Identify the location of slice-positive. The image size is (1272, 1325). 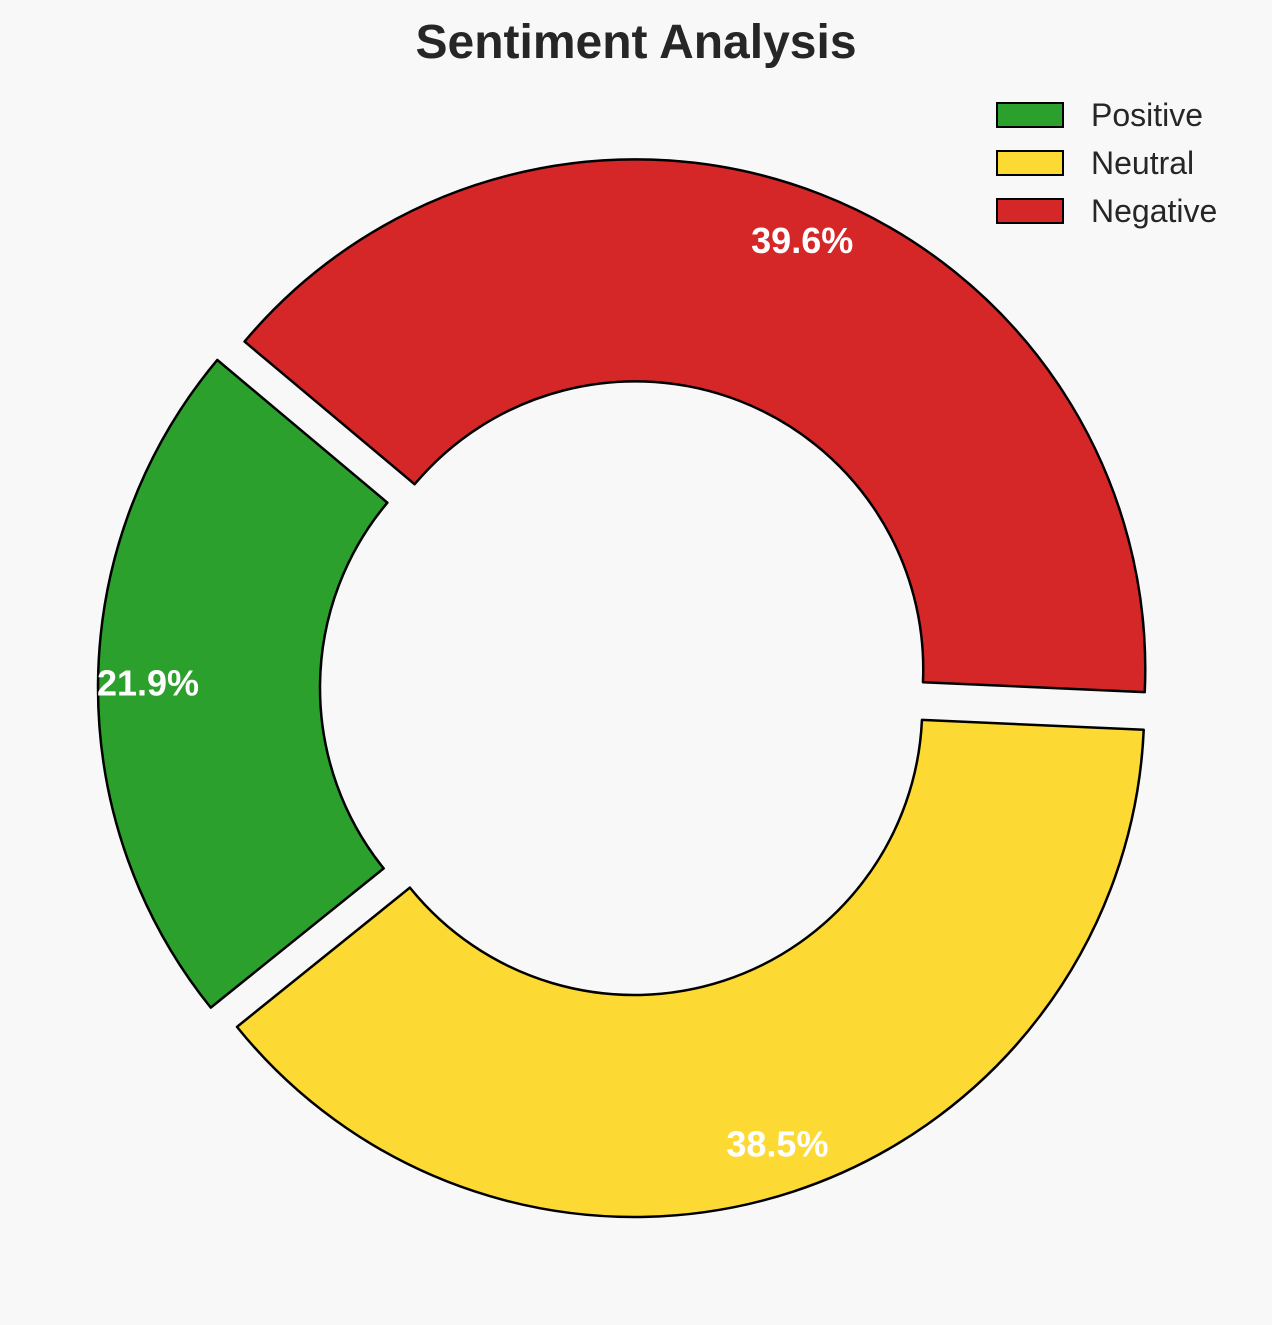
(242, 683).